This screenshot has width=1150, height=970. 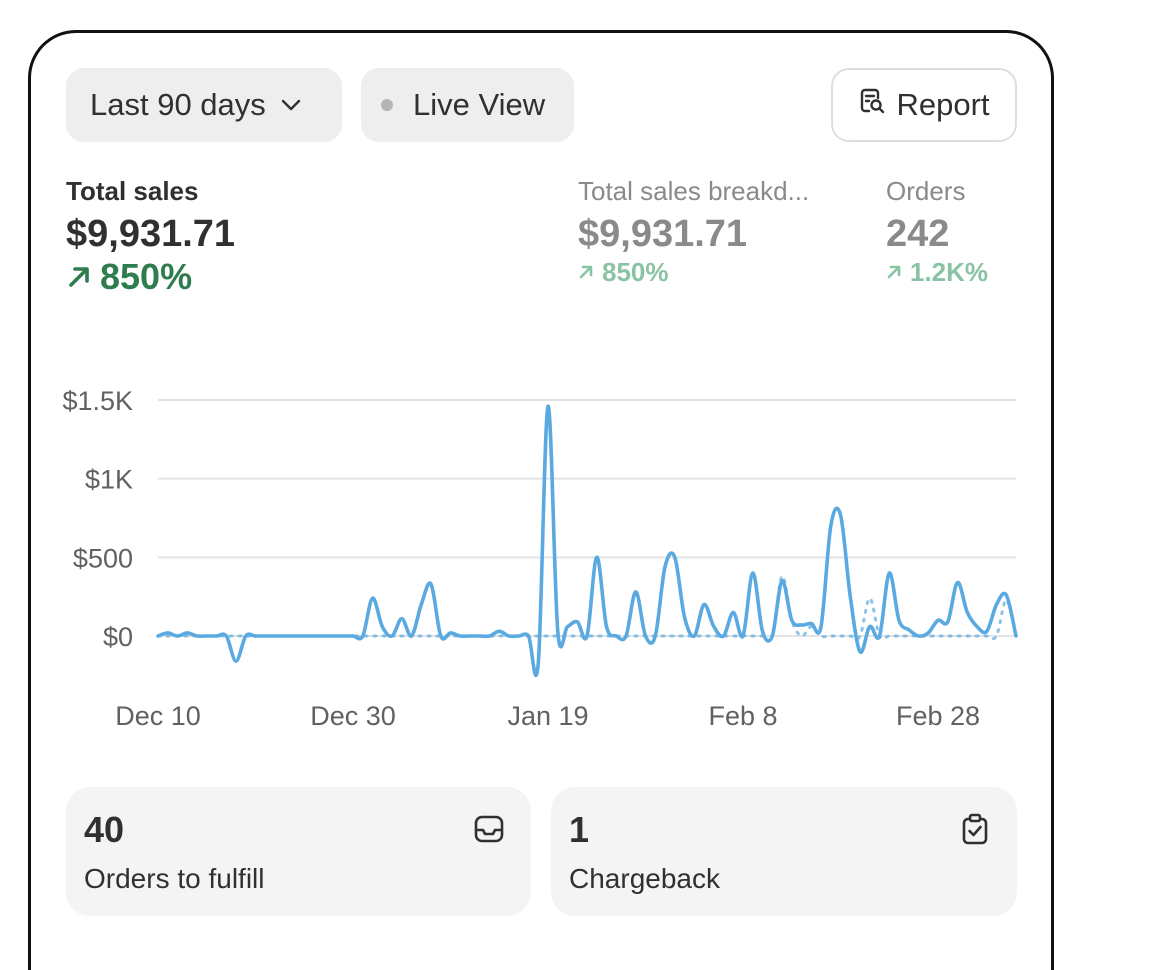 What do you see at coordinates (118, 637) in the screenshot?
I see `y-tick-label: $0` at bounding box center [118, 637].